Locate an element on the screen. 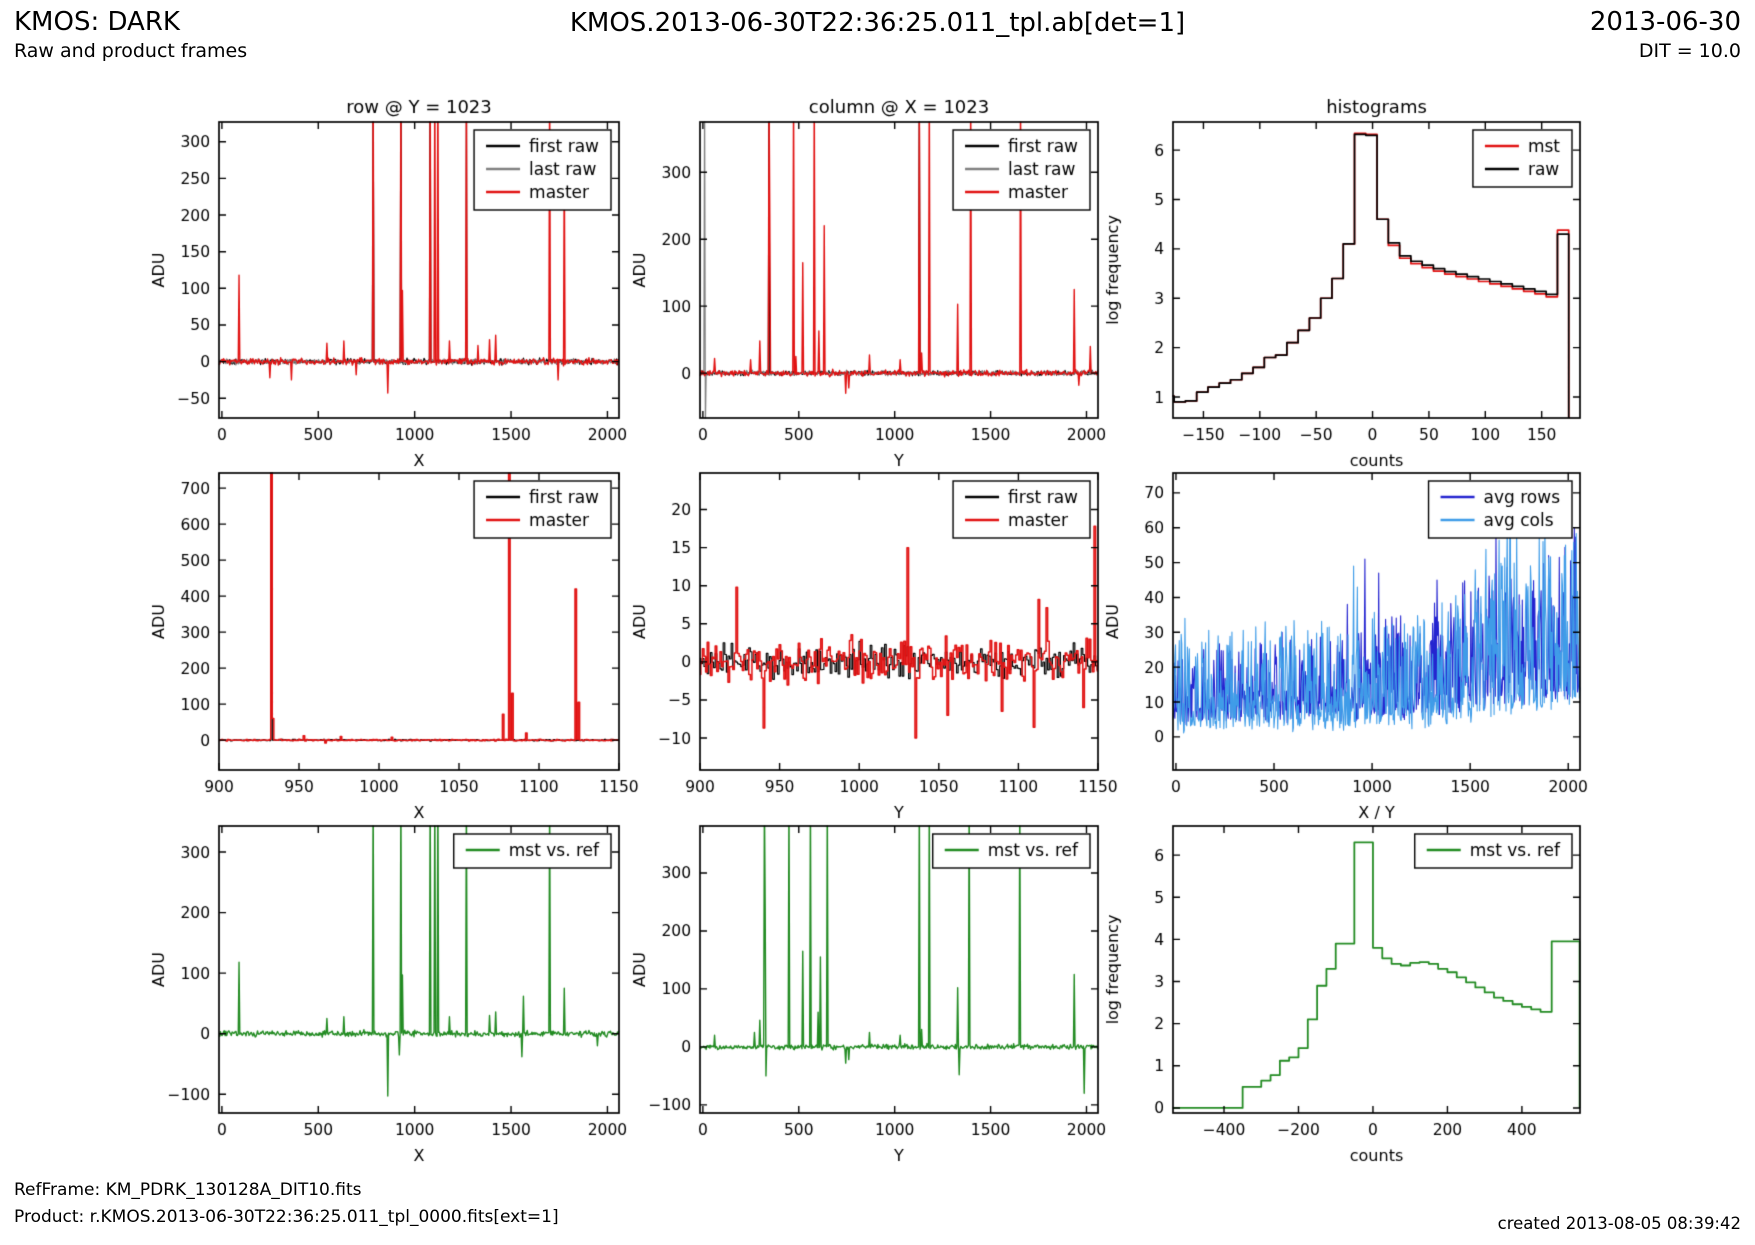  plot-diff-histogram is located at coordinates (1376, 969).